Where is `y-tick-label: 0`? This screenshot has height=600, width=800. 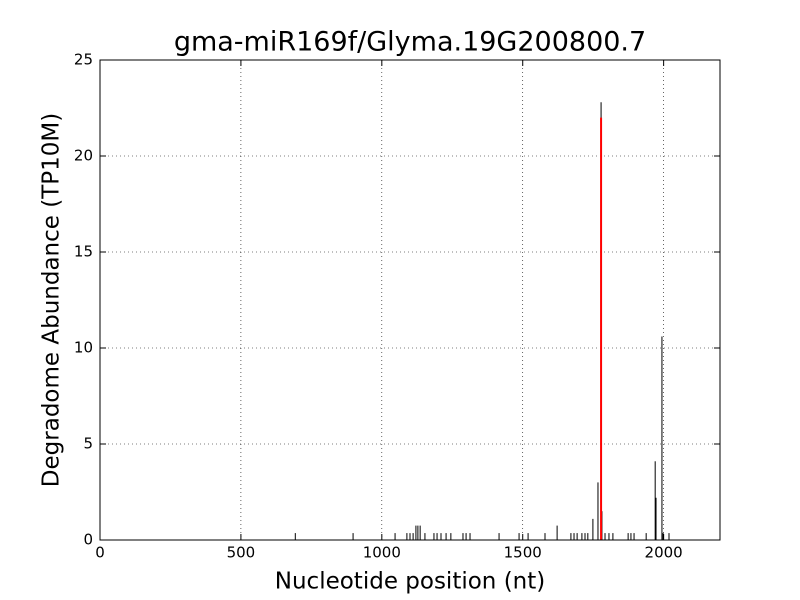 y-tick-label: 0 is located at coordinates (88, 540).